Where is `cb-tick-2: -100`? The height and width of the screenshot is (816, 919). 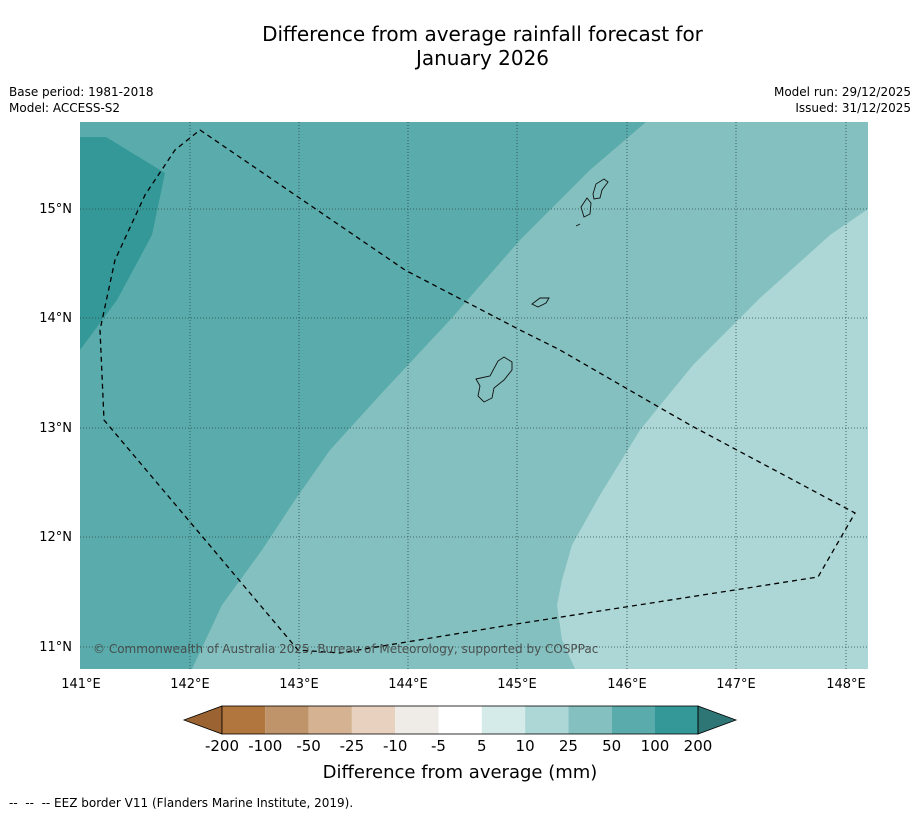
cb-tick-2: -100 is located at coordinates (265, 746).